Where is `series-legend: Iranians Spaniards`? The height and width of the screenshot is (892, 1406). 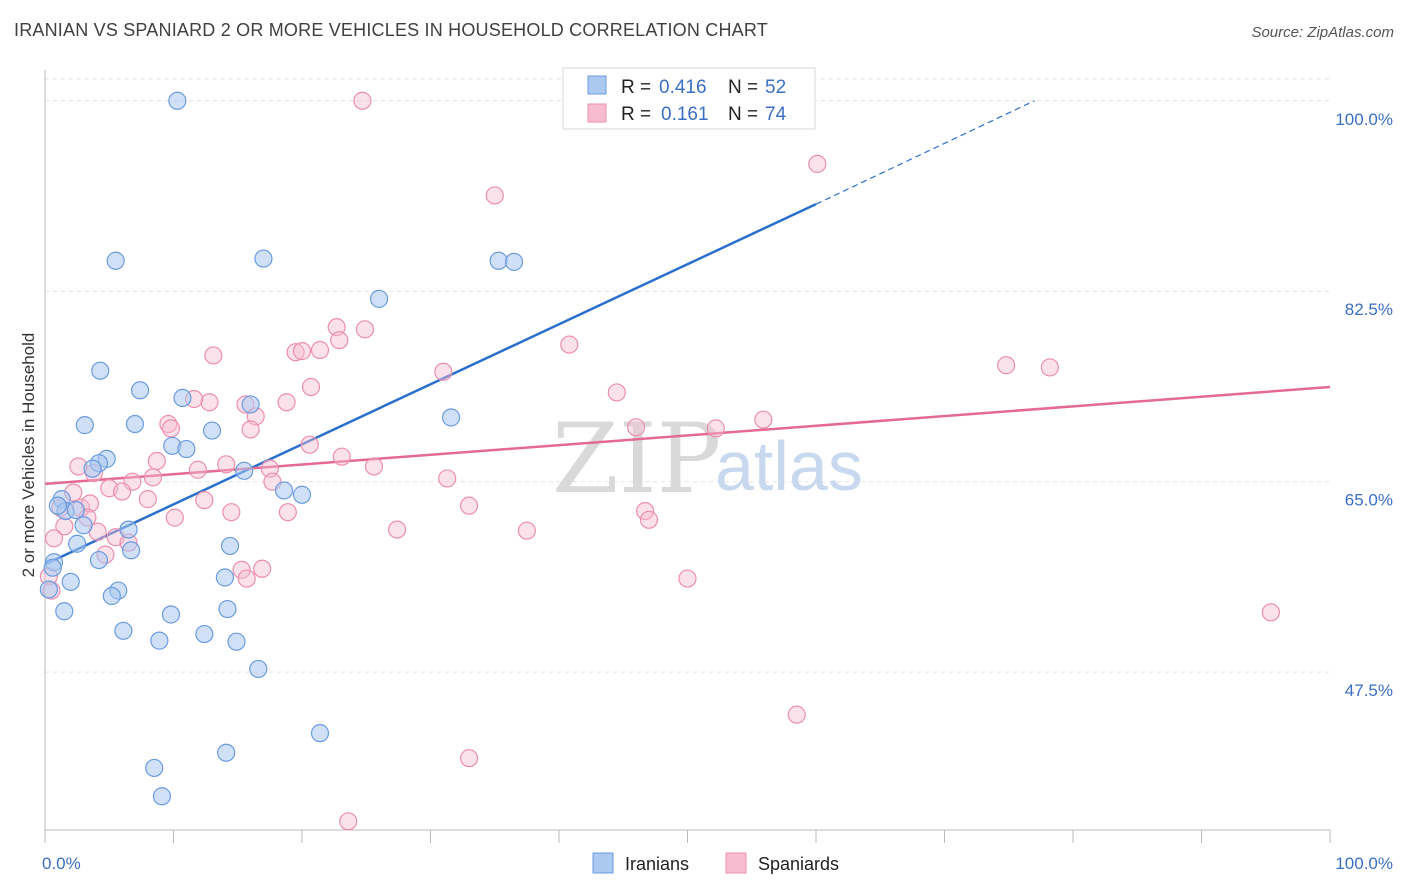
series-legend: Iranians Spaniards is located at coordinates (715, 863).